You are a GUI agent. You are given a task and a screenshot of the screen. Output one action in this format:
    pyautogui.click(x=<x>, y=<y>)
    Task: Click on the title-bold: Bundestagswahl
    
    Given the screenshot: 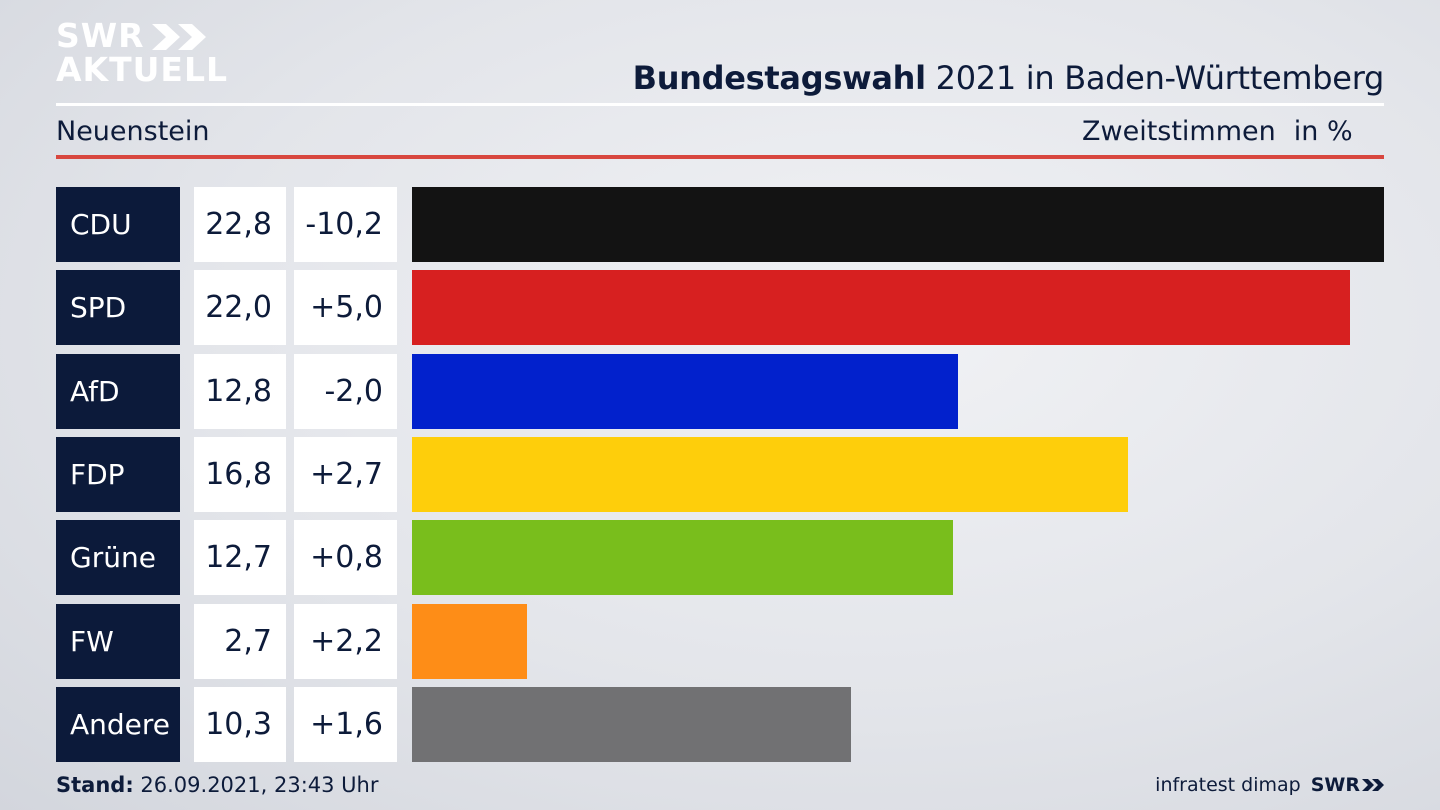 What is the action you would take?
    pyautogui.click(x=779, y=78)
    